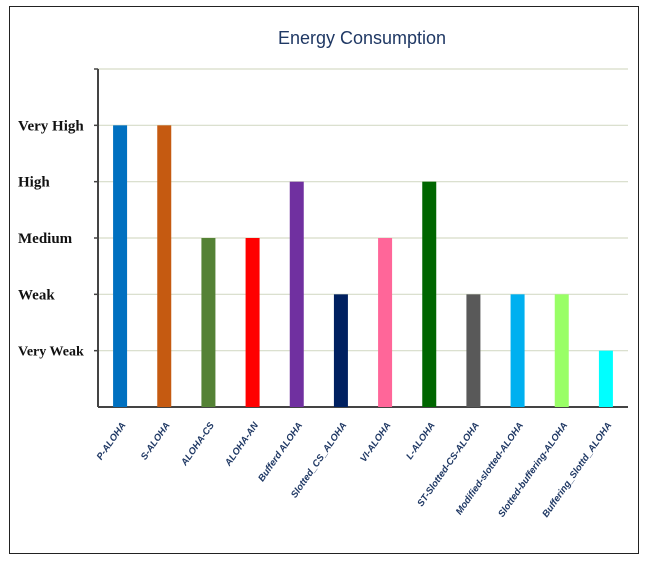  Describe the element at coordinates (34, 183) in the screenshot. I see `y-tick-label: High` at that location.